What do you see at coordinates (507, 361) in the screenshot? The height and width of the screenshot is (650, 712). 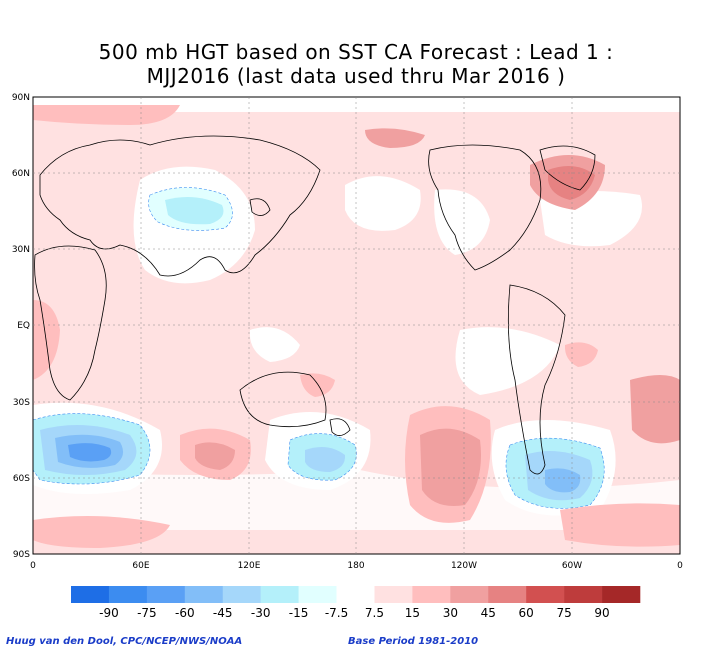 I see `white-region-spacific` at bounding box center [507, 361].